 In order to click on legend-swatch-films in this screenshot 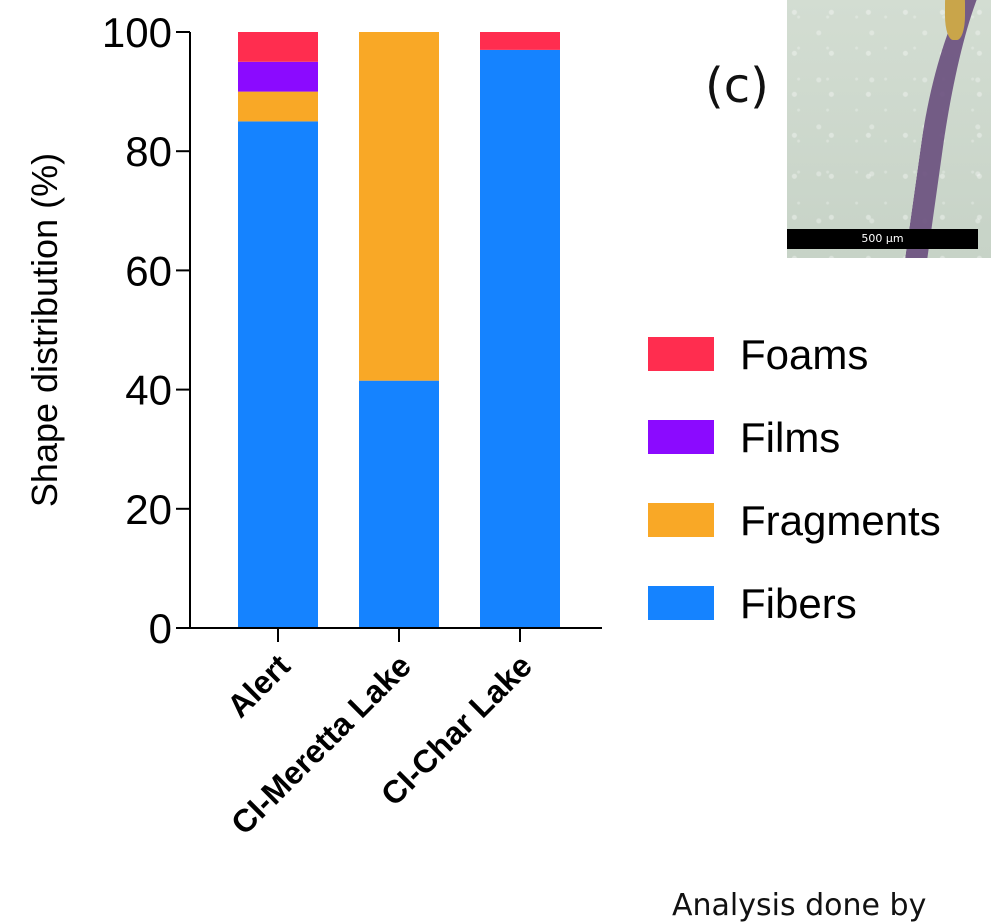, I will do `click(681, 437)`.